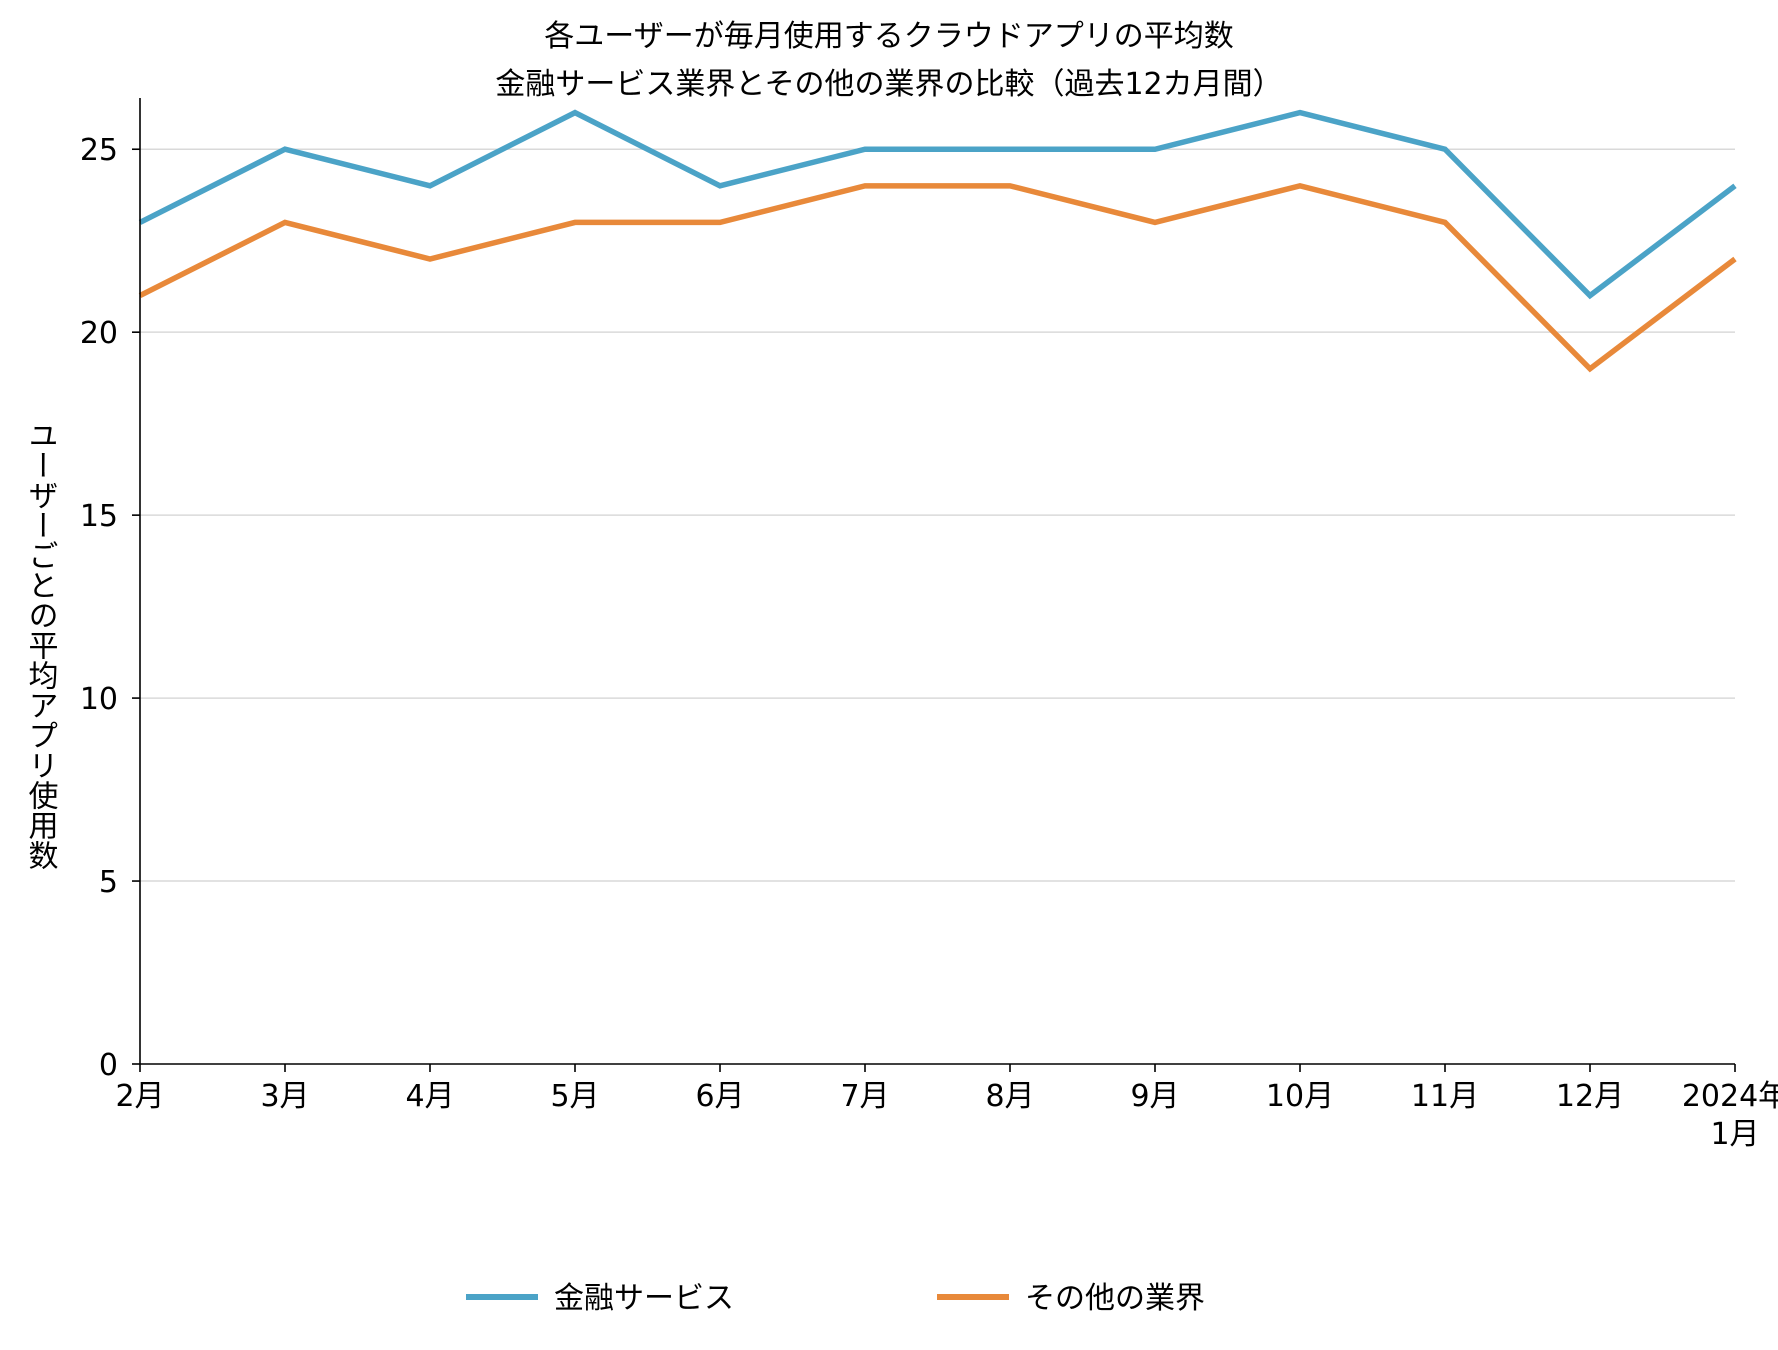  Describe the element at coordinates (99, 333) in the screenshot. I see `y-tick-label-20: 20` at that location.